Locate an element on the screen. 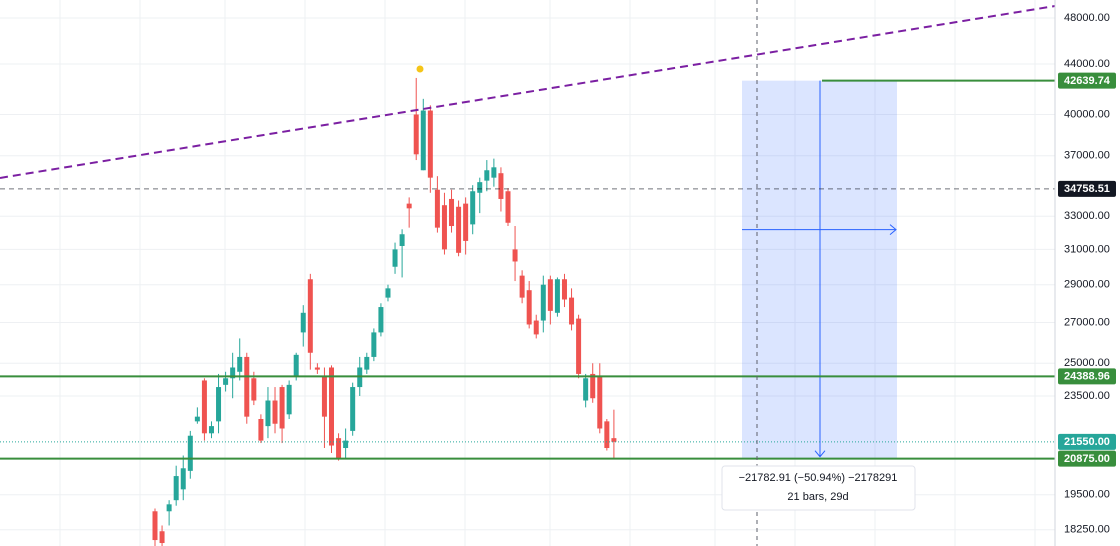  measure-sublabel: 21 bars, 29d is located at coordinates (817, 497).